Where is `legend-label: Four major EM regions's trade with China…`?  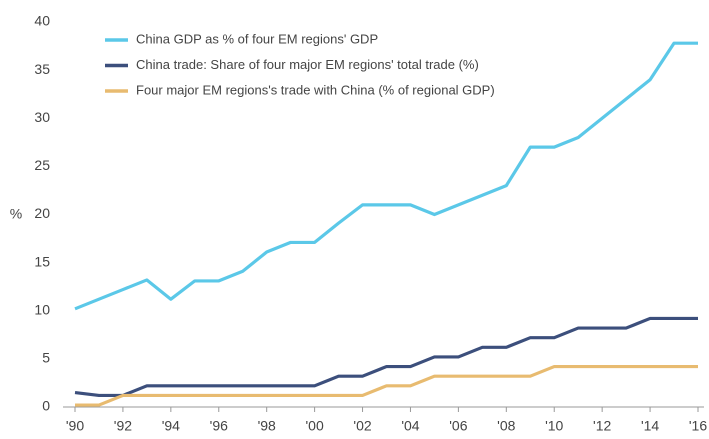
legend-label: Four major EM regions's trade with China… is located at coordinates (315, 89).